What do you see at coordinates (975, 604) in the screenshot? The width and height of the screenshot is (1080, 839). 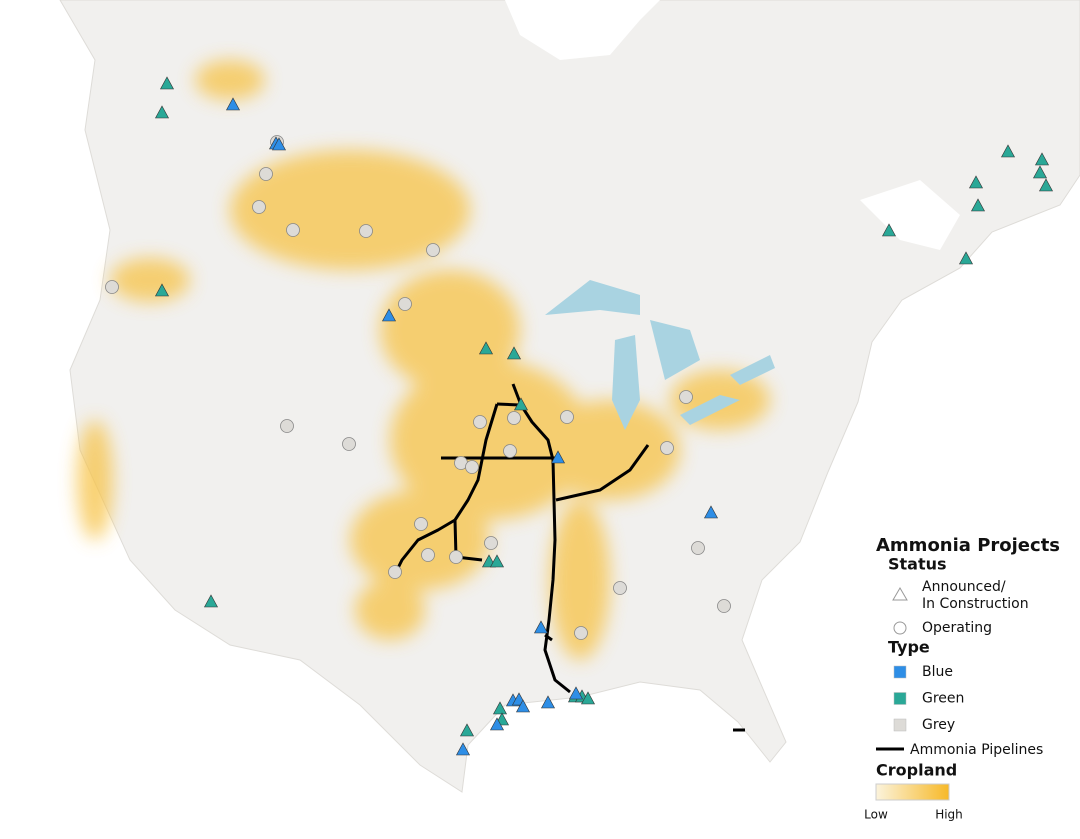 I see `status-label: In Construction` at bounding box center [975, 604].